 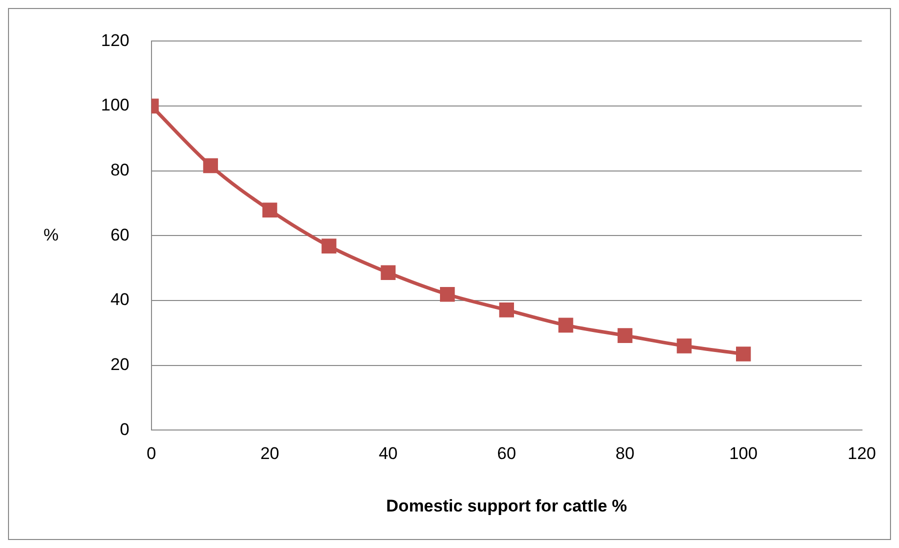 What do you see at coordinates (625, 454) in the screenshot?
I see `x-tick-label: 80` at bounding box center [625, 454].